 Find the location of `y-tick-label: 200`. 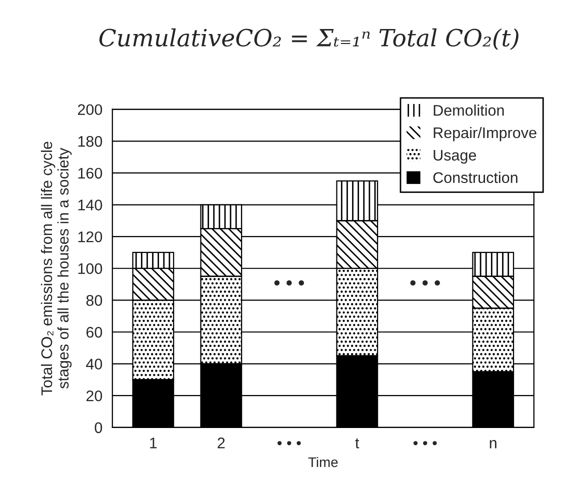

y-tick-label: 200 is located at coordinates (90, 110).